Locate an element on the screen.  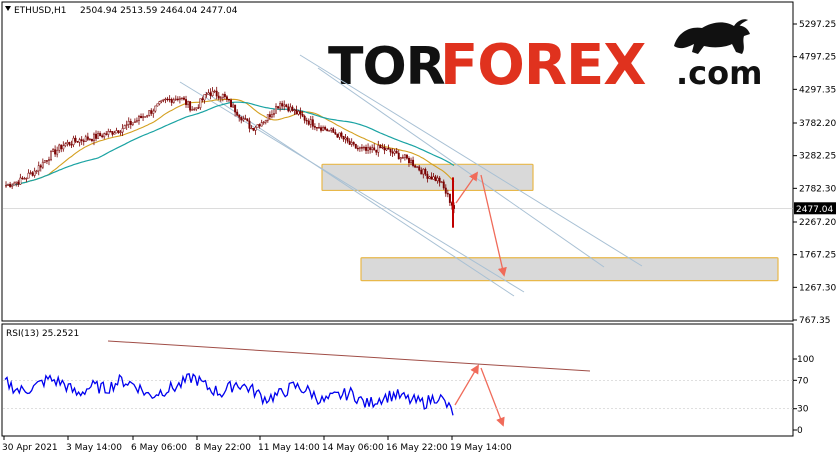
price-tick-label: 767.35 is located at coordinates (815, 321).